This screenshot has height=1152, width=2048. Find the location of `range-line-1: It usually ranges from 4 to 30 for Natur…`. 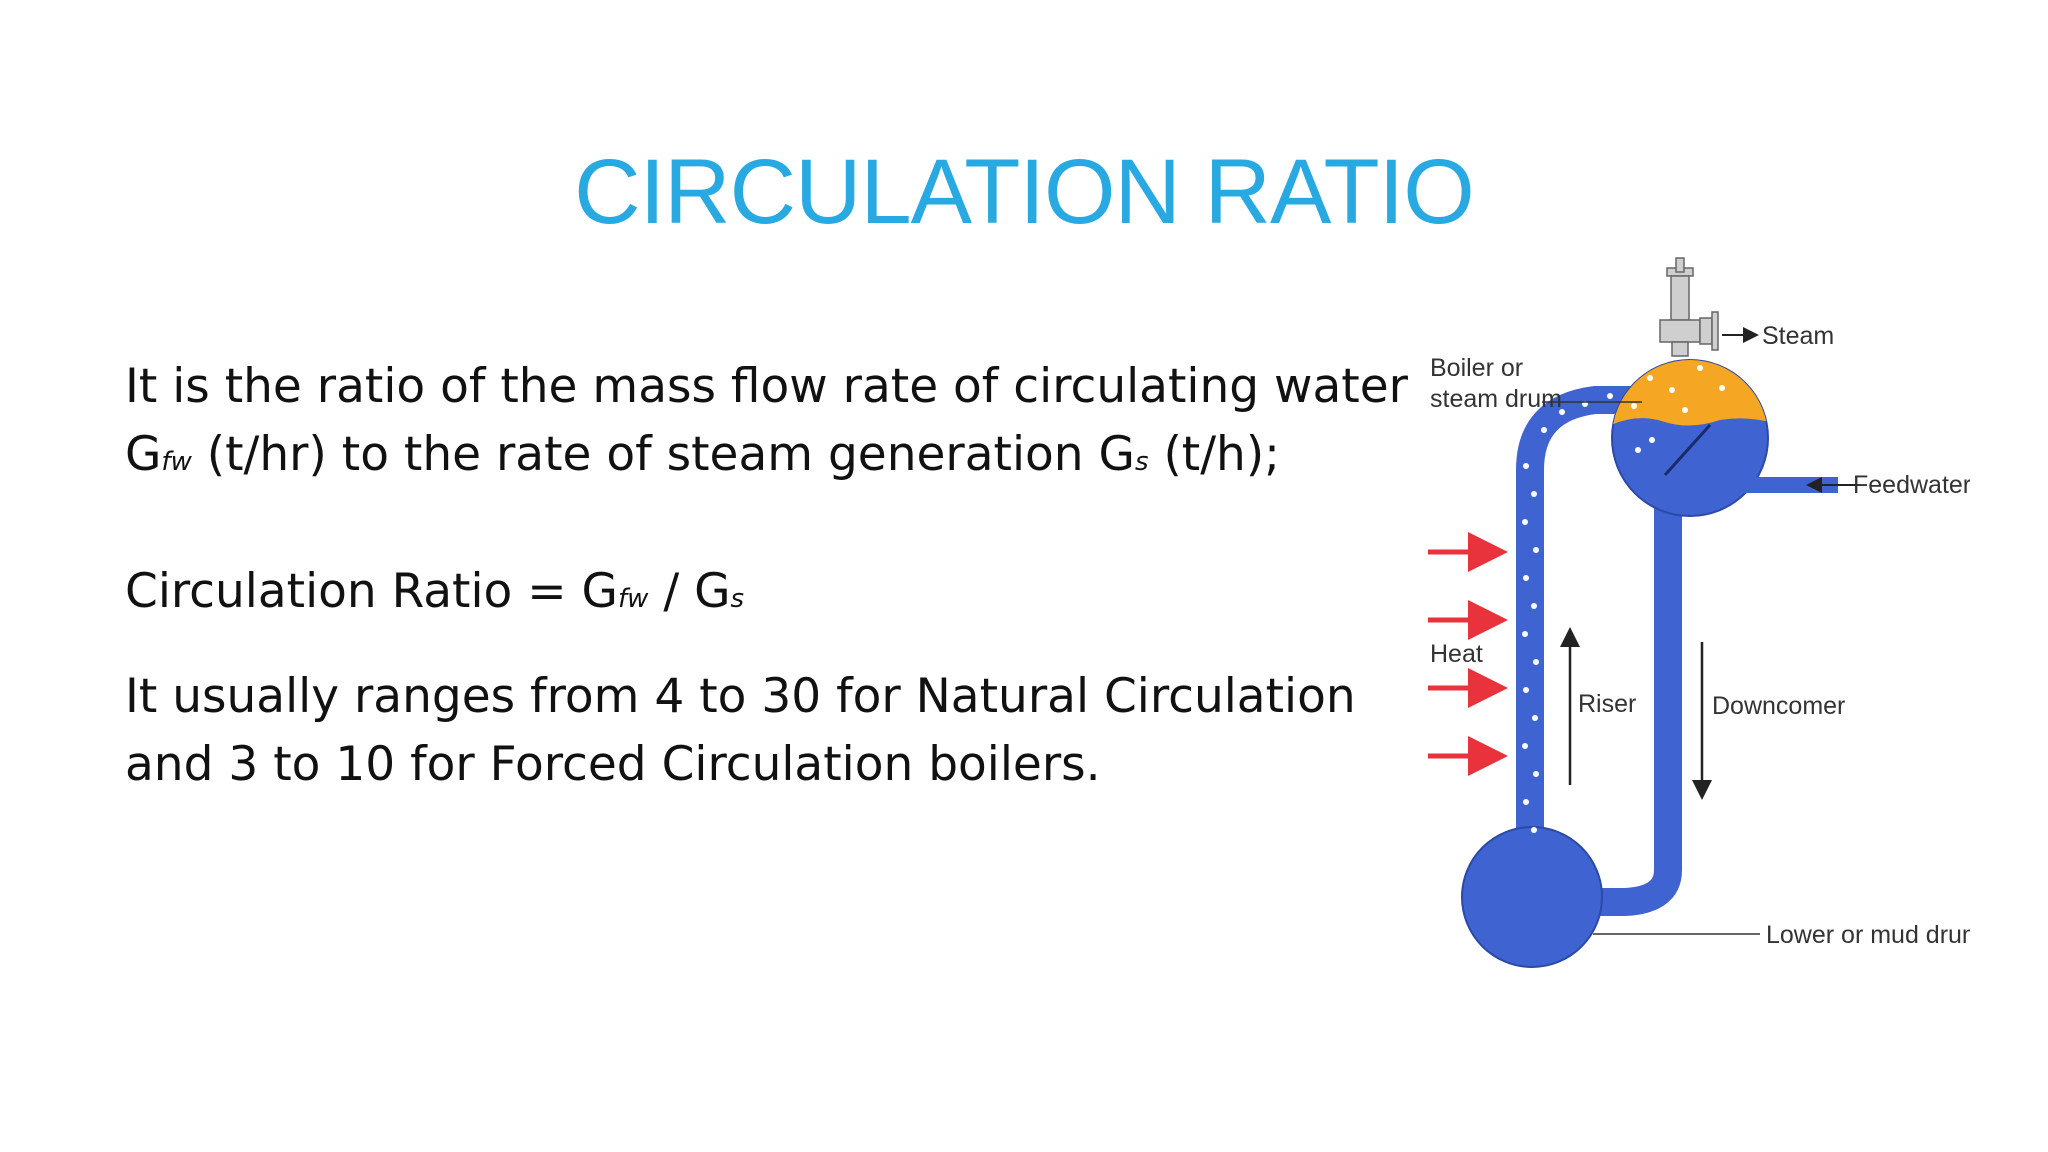

range-line-1: It usually ranges from 4 to 30 for Natur… is located at coordinates (740, 696).